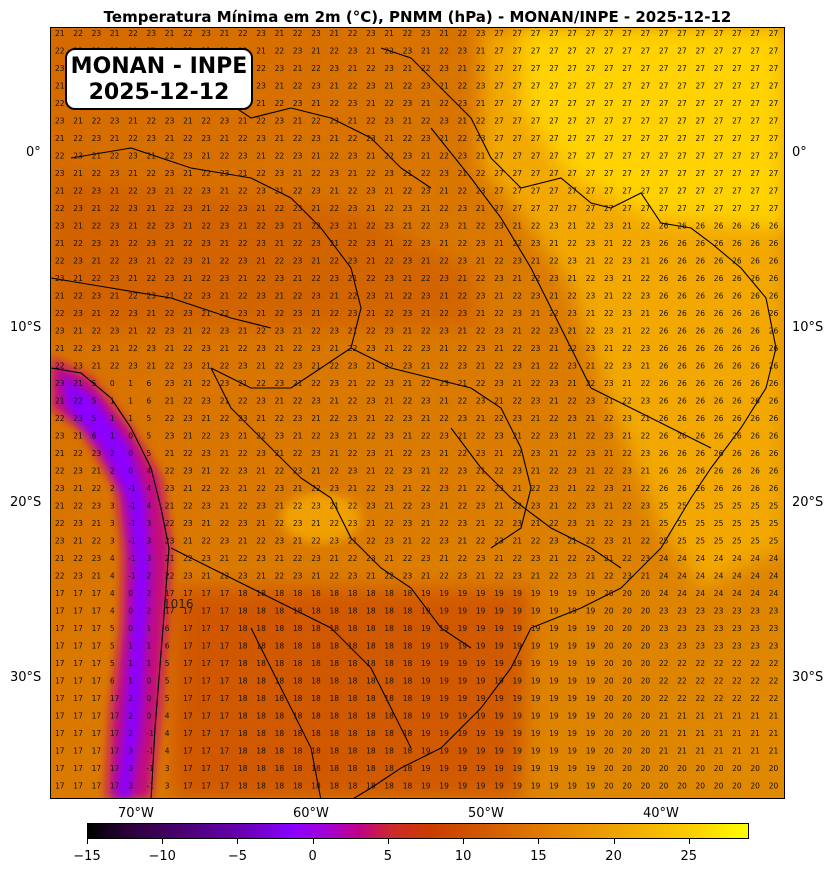 The height and width of the screenshot is (873, 835). I want to click on model-stamp: MONAN - INPE 2025-12-12, so click(159, 79).